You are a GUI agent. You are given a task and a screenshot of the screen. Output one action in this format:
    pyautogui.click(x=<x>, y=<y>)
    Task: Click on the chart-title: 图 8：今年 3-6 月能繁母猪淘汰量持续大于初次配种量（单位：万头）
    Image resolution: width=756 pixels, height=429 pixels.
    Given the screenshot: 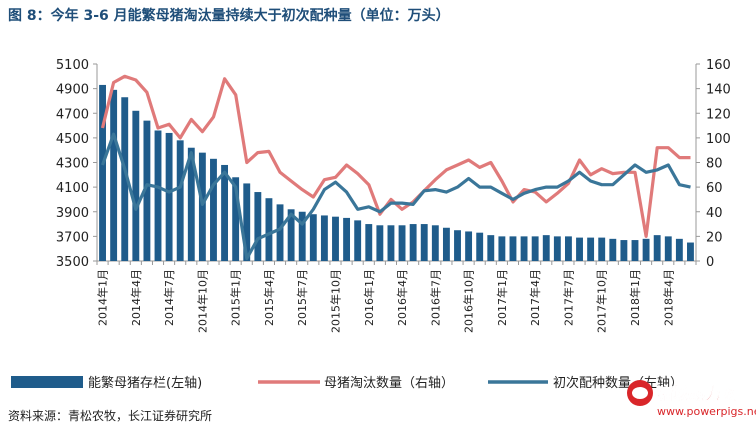 What is the action you would take?
    pyautogui.click(x=229, y=16)
    